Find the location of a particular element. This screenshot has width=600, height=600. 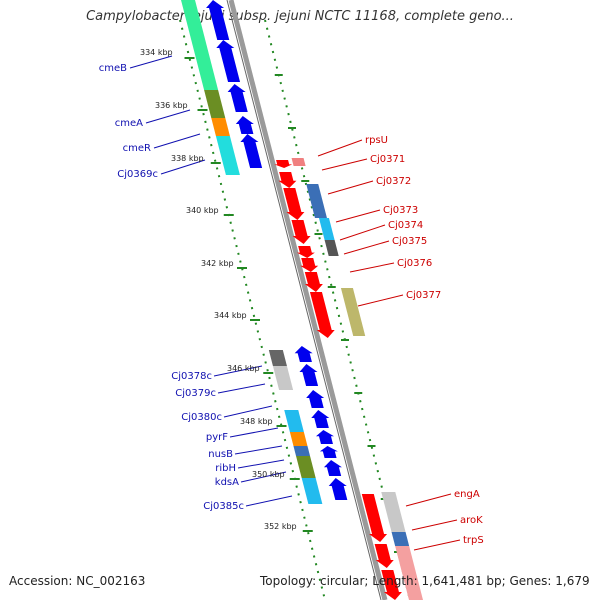

gene-label-Cj0380c: Cj0380c is located at coordinates (201, 417).